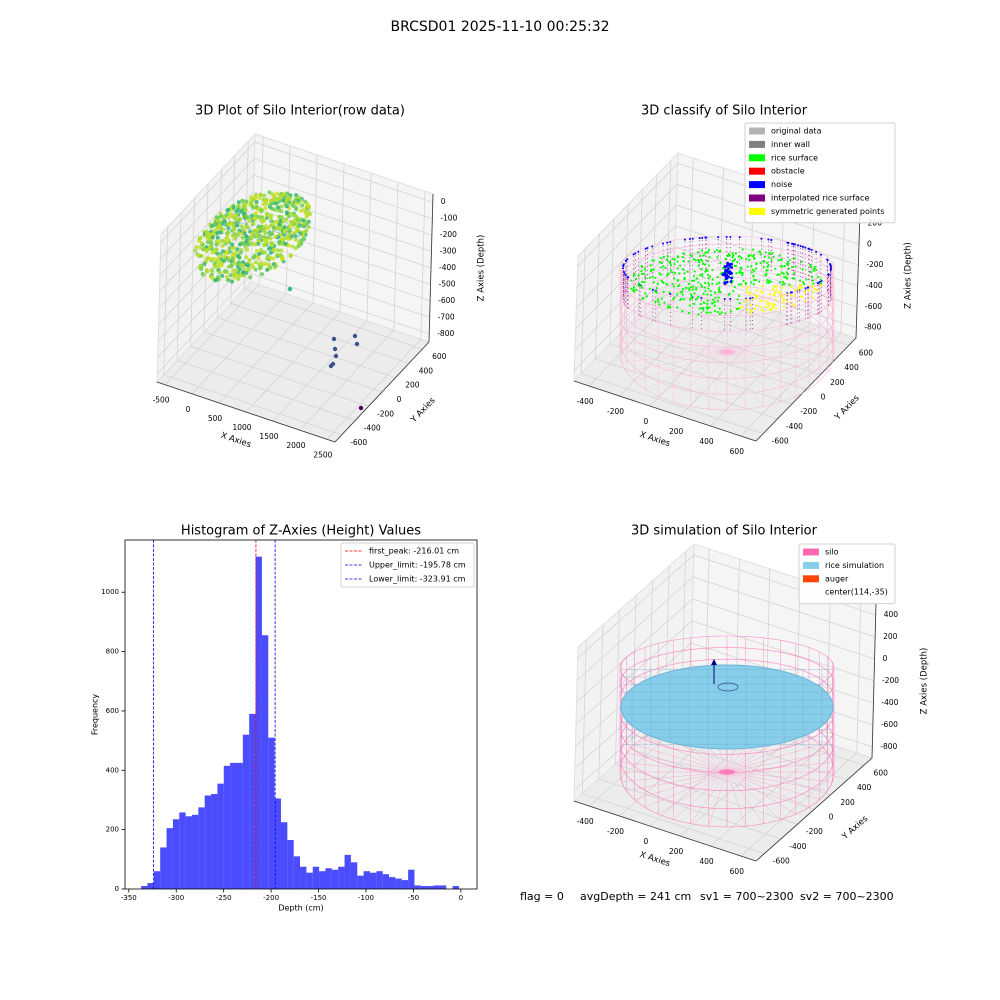 The height and width of the screenshot is (1000, 1000). Describe the element at coordinates (319, 898) in the screenshot. I see `x-tick-label: -150` at that location.